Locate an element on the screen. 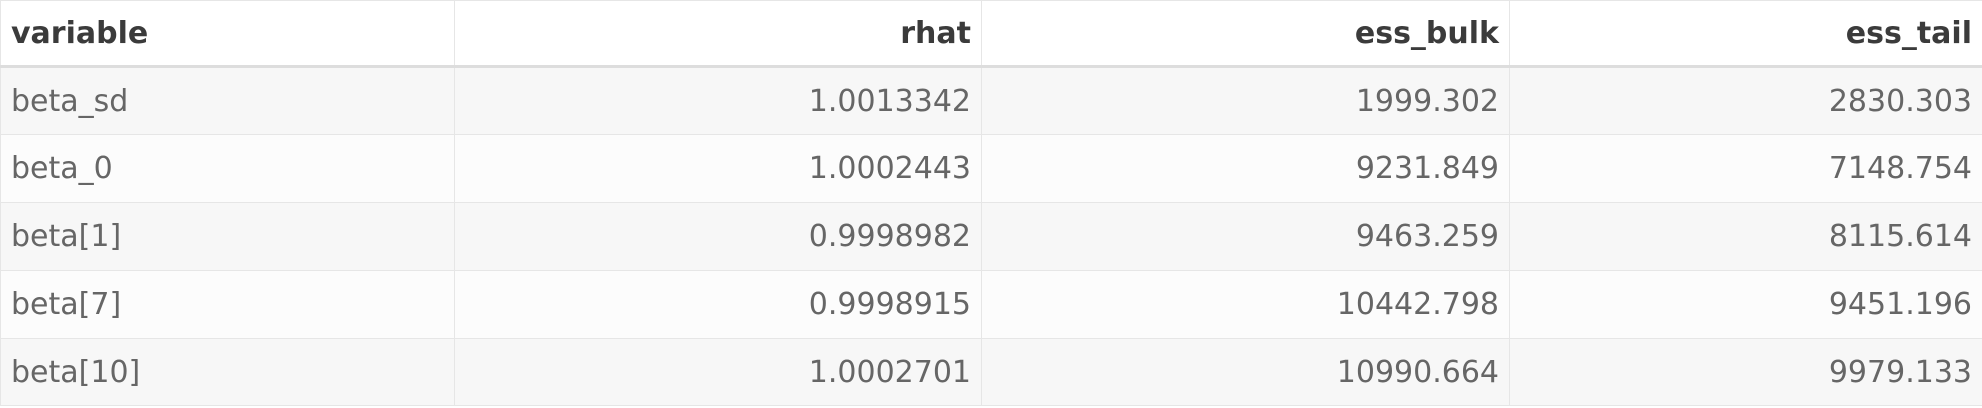 The height and width of the screenshot is (408, 1982). column-header-ess-tail: ess_tail is located at coordinates (1745, 34).